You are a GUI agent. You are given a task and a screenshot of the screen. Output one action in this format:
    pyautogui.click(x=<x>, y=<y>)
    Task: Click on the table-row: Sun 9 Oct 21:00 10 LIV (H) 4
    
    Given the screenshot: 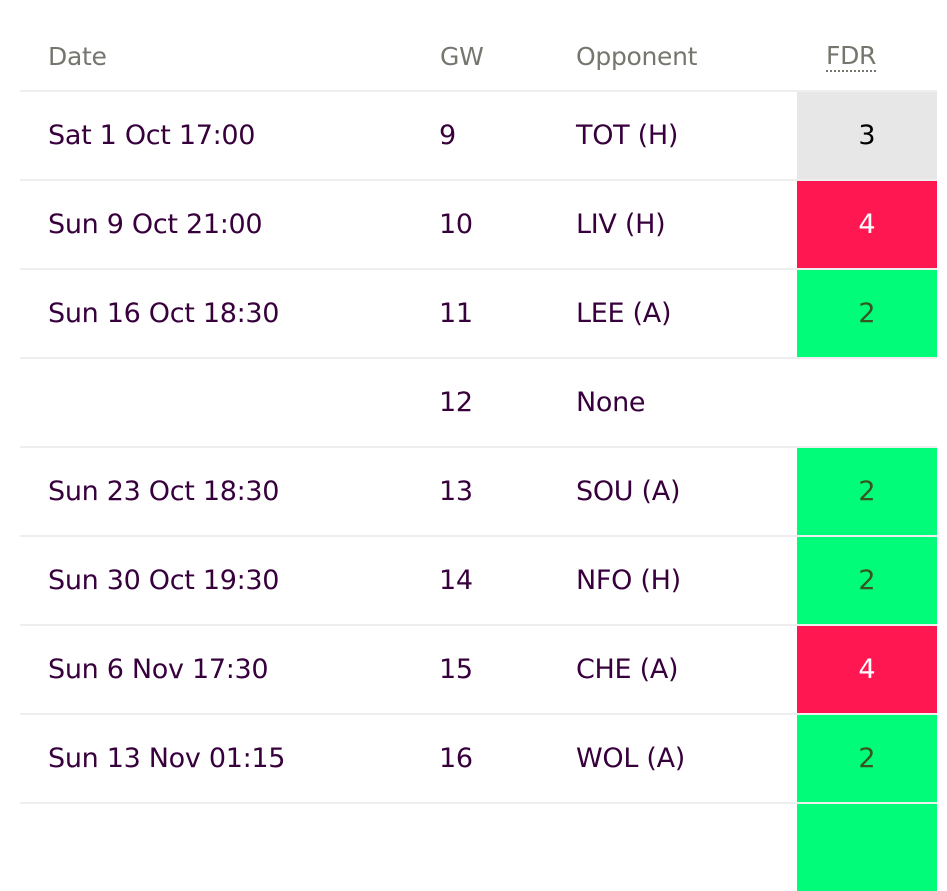 What is the action you would take?
    pyautogui.click(x=478, y=223)
    